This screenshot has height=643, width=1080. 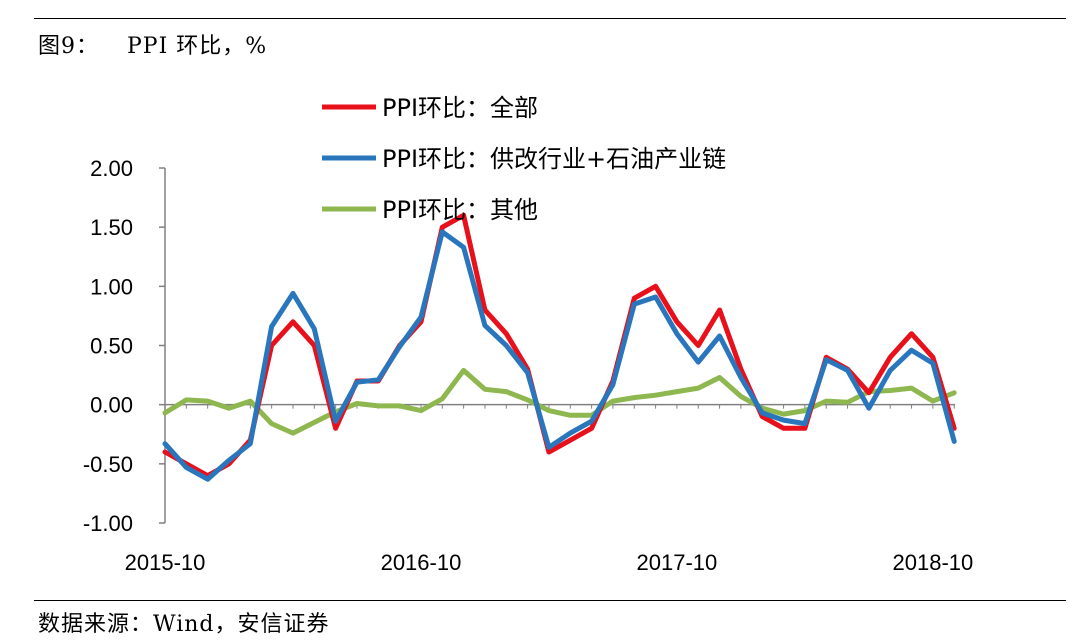 What do you see at coordinates (933, 562) in the screenshot?
I see `x-tick-label: 2018-10` at bounding box center [933, 562].